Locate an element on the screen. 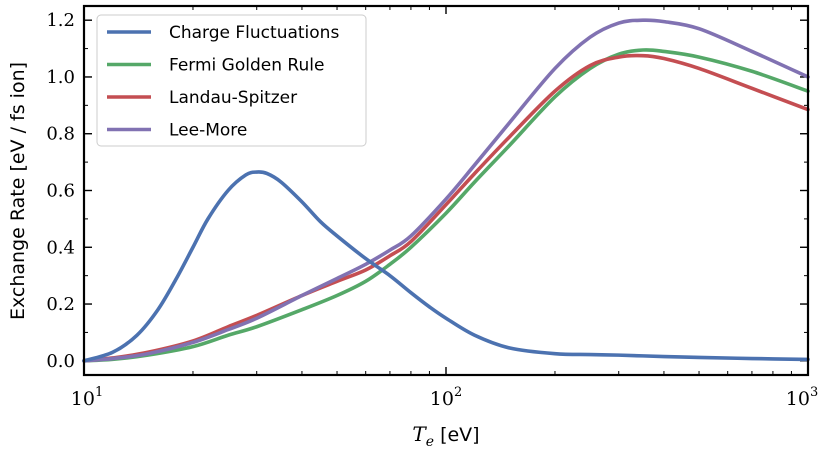 The width and height of the screenshot is (831, 452). legend-box is located at coordinates (231, 80).